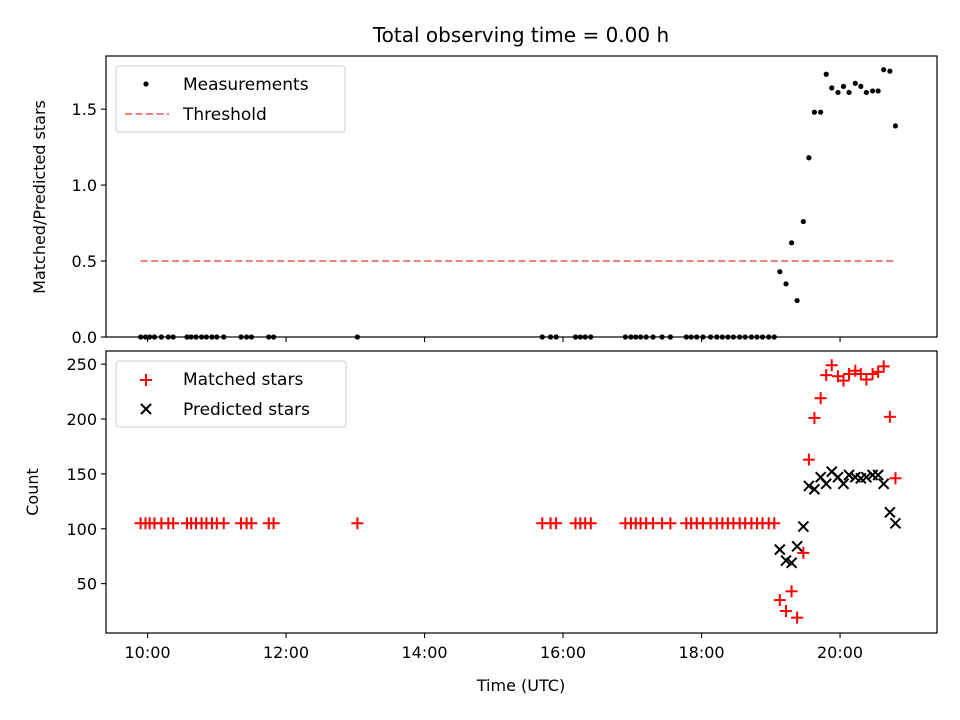 The width and height of the screenshot is (960, 720). I want to click on top-legend-box, so click(230, 99).